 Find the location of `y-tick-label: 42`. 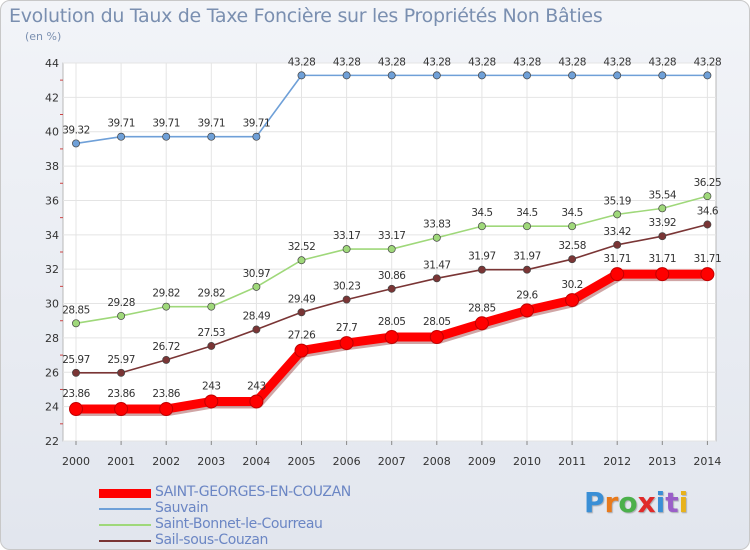

y-tick-label: 42 is located at coordinates (52, 97).